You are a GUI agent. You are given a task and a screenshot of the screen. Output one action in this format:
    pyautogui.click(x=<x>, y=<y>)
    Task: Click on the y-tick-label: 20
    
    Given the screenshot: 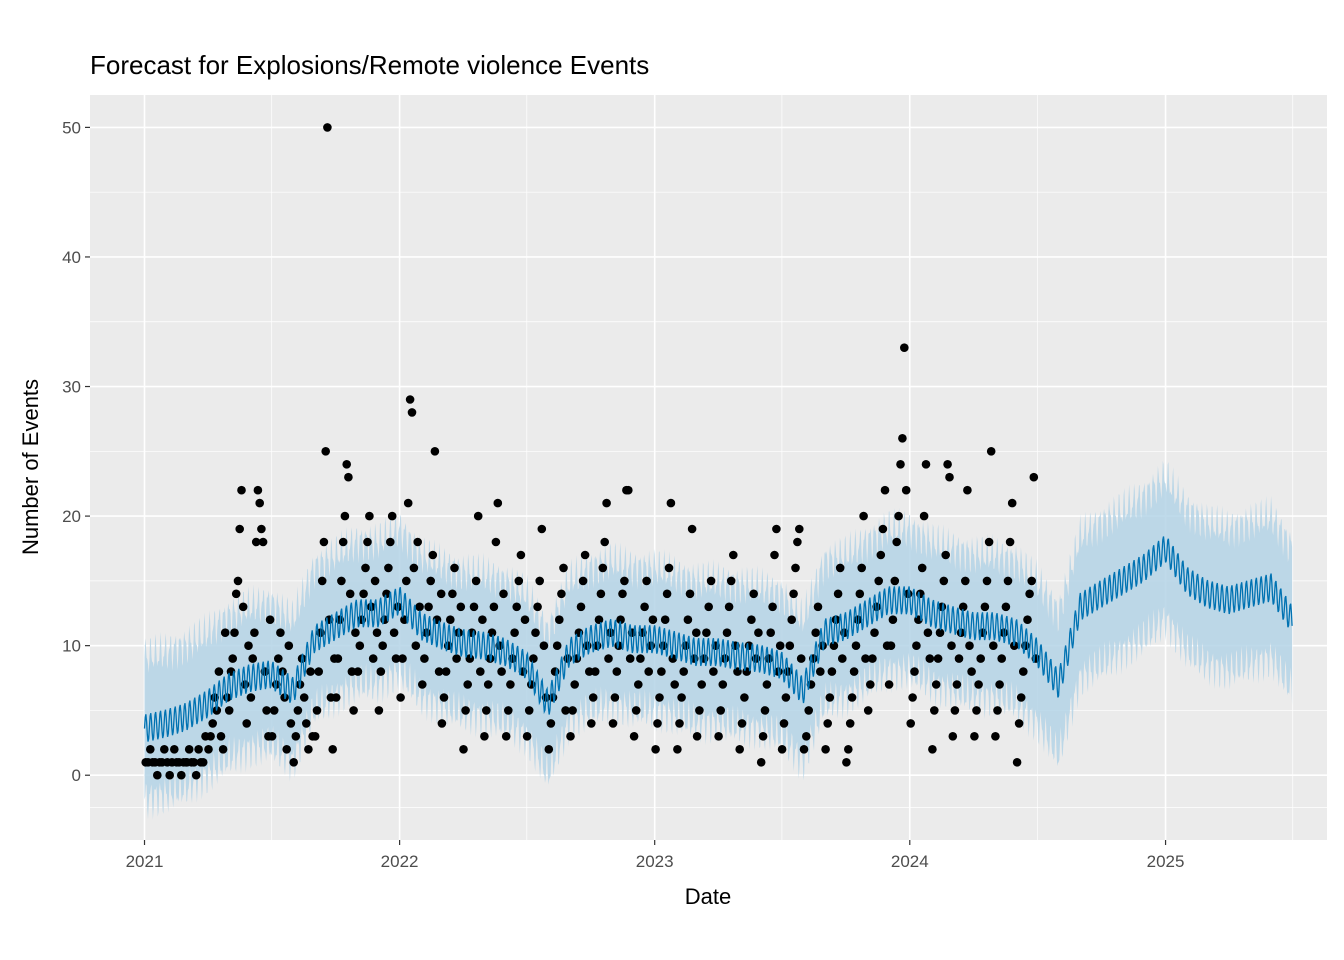 What is the action you would take?
    pyautogui.click(x=71, y=516)
    